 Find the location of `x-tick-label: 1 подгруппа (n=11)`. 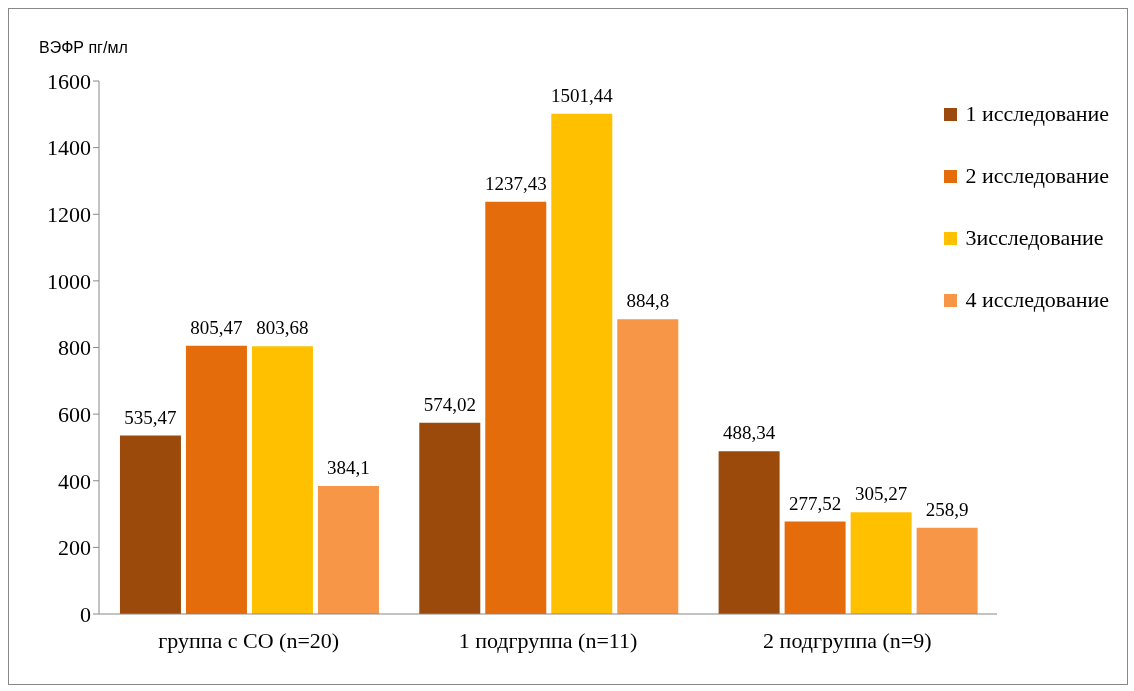

x-tick-label: 1 подгруппа (n=11) is located at coordinates (548, 640).